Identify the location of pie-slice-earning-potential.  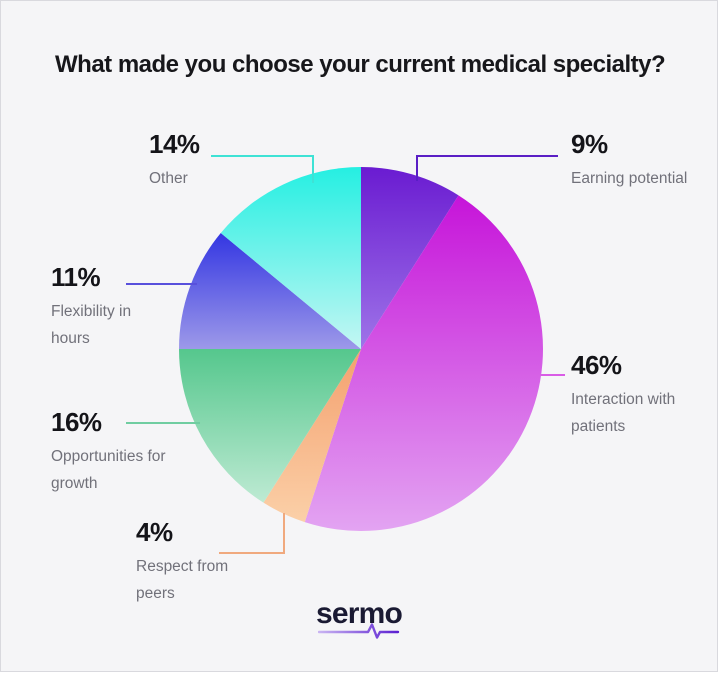
(410, 258).